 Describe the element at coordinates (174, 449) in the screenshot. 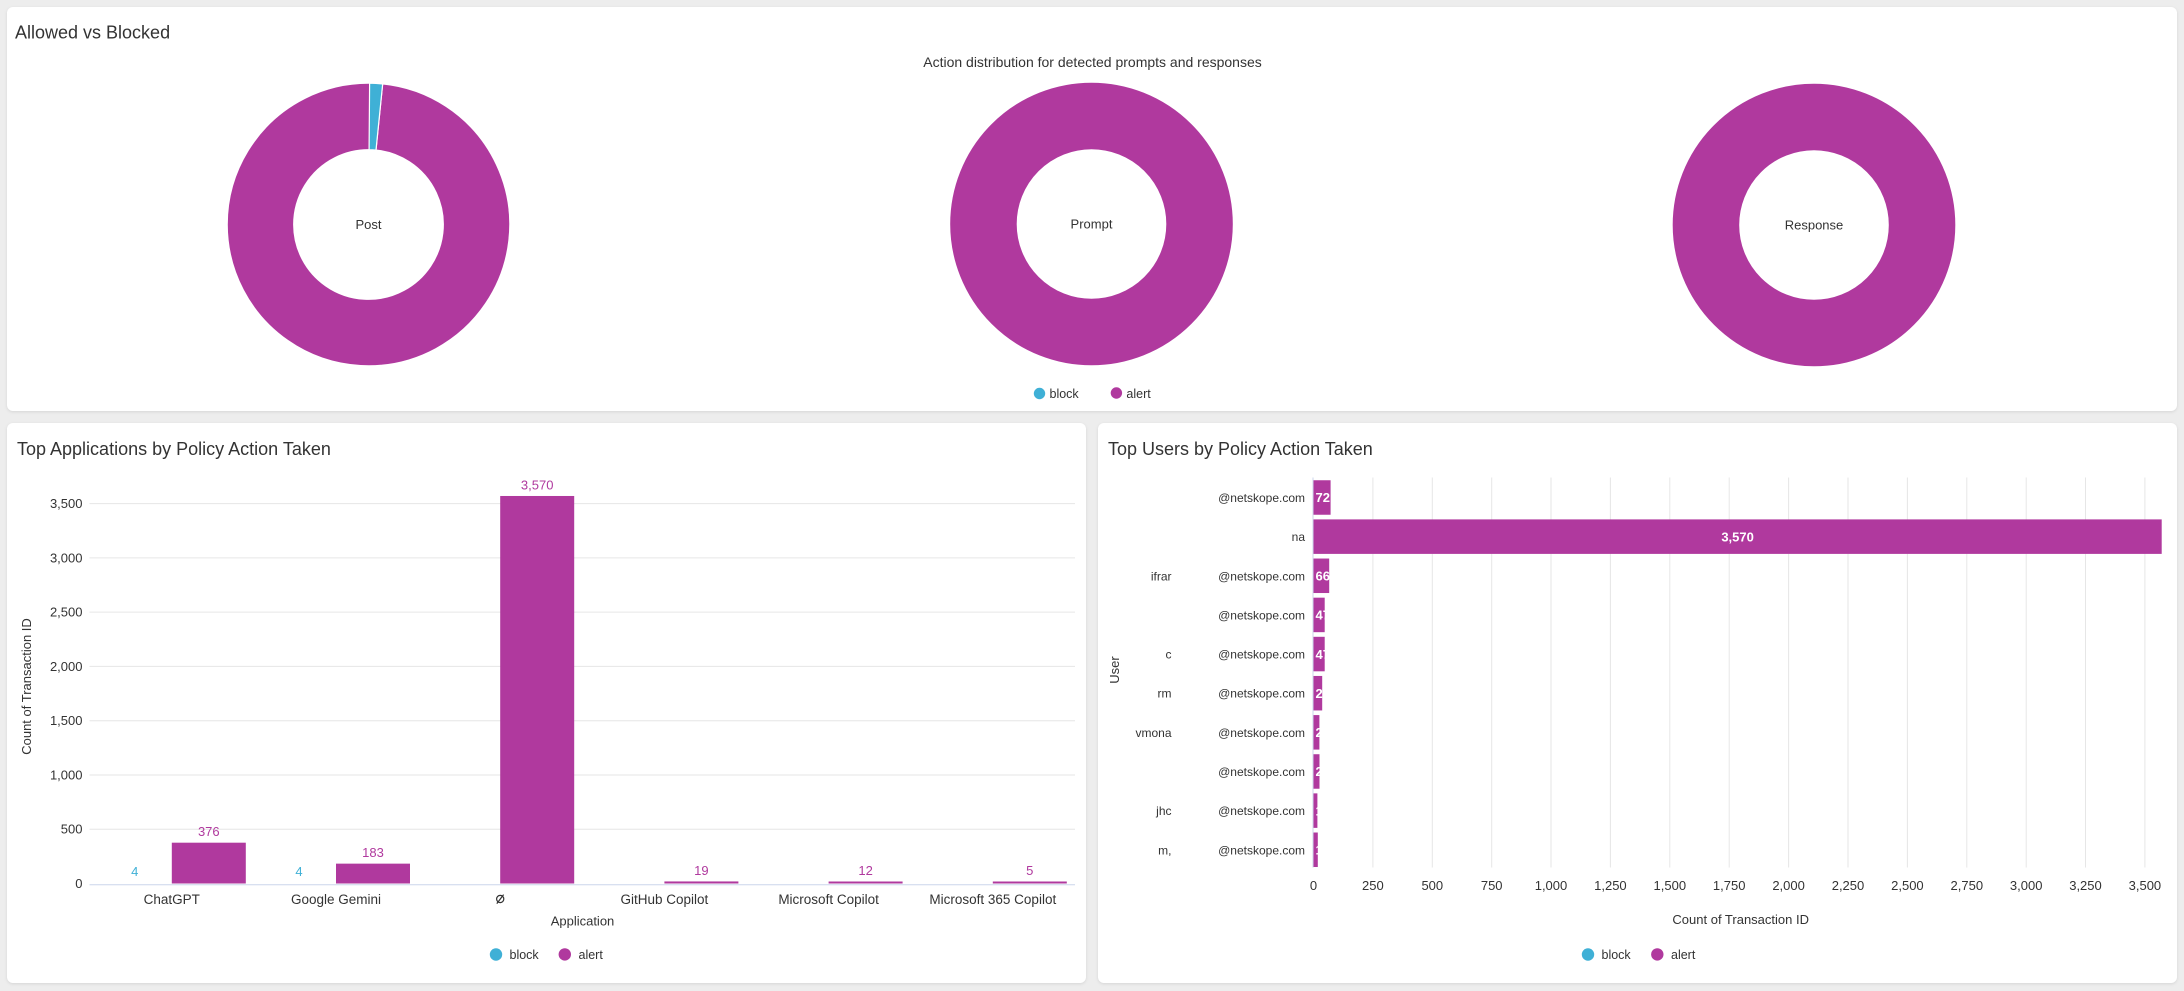

I see `svg-text:Top Applications by Policy Act: Top Applications by Policy Action Taken` at that location.